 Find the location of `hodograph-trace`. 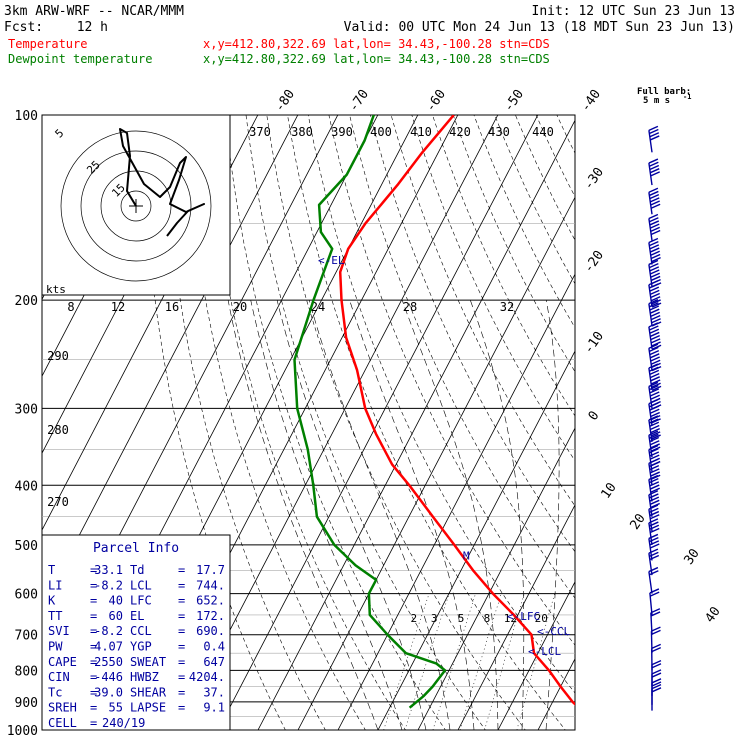

hodograph-trace is located at coordinates (162, 182).